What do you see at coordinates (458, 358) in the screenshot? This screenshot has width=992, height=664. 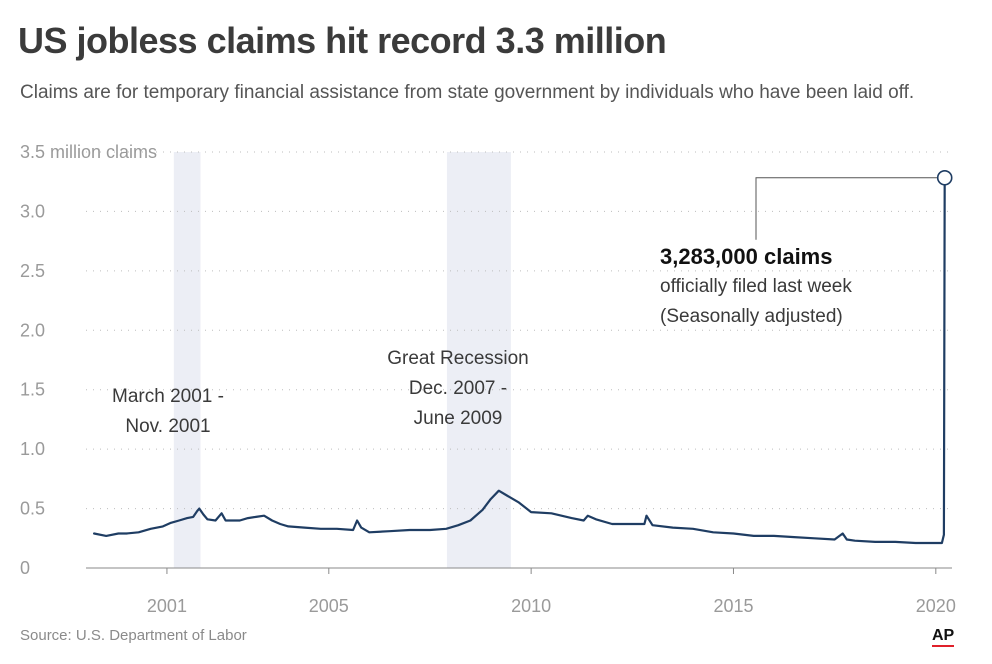 I see `recession-label: Great Recession` at bounding box center [458, 358].